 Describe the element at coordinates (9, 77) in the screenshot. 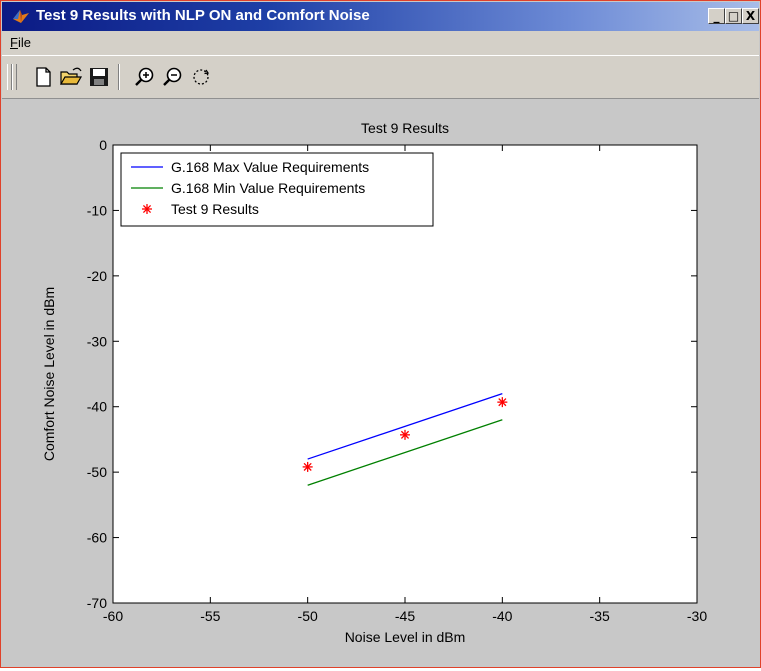

I see `toolbar-grip` at that location.